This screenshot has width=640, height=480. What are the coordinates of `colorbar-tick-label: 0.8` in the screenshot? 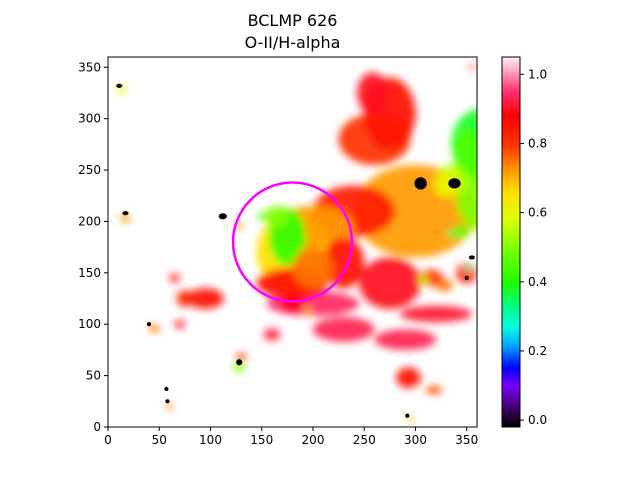 It's located at (537, 143).